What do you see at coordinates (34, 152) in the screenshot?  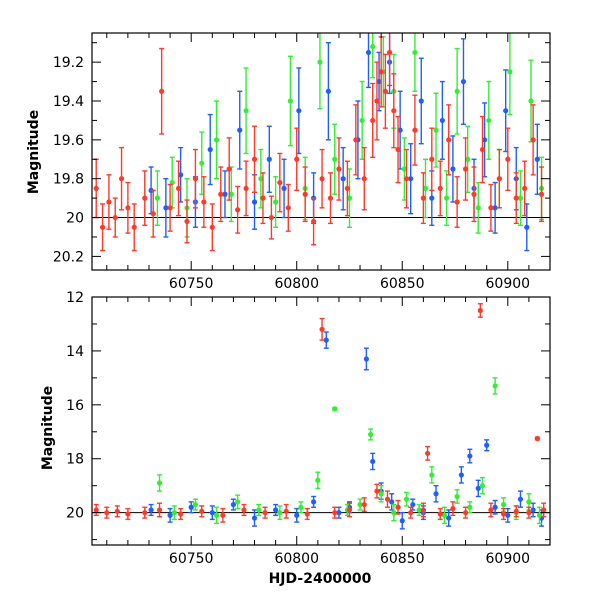 I see `top-y-axis-title: Magnitude` at bounding box center [34, 152].